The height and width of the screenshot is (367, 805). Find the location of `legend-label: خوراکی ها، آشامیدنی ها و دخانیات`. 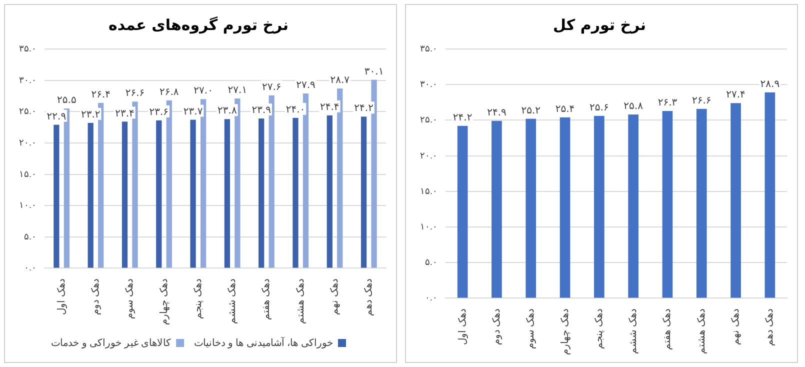

legend-label: خوراکی ها، آشامیدنی ها و دخانیات is located at coordinates (263, 342).